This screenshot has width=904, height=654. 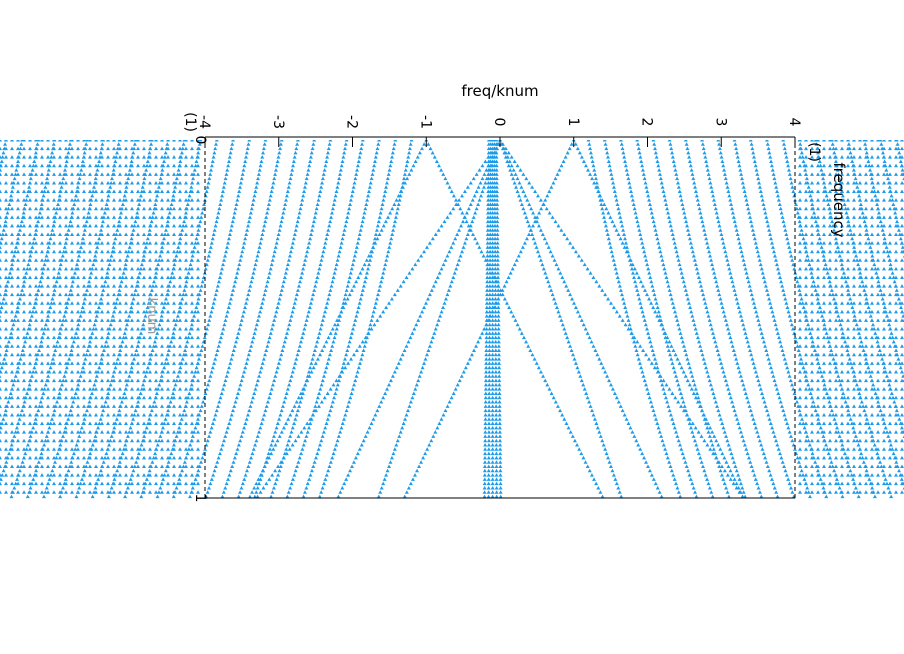 What do you see at coordinates (499, 131) in the screenshot?
I see `top-axis-ticks: -4 -3 -2 -1 0 1 2 3 4` at bounding box center [499, 131].